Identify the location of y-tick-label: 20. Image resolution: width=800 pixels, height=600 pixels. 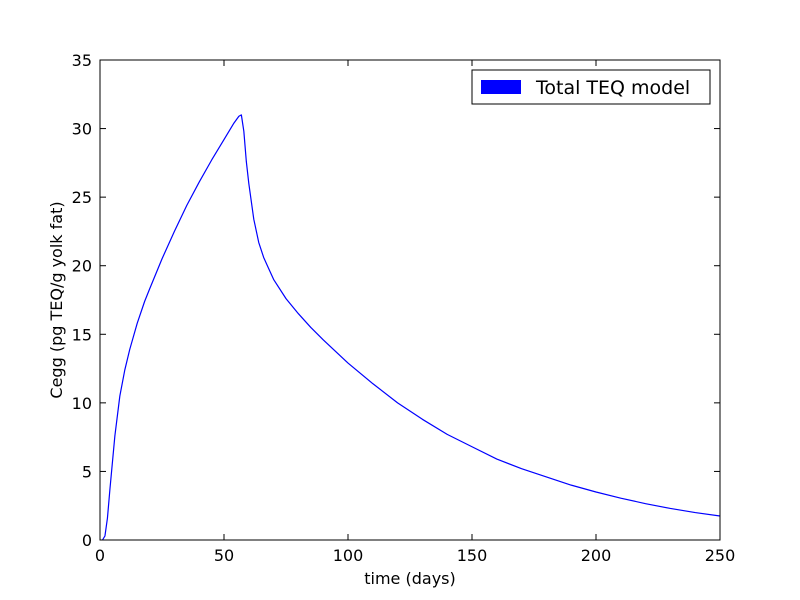
(82, 266).